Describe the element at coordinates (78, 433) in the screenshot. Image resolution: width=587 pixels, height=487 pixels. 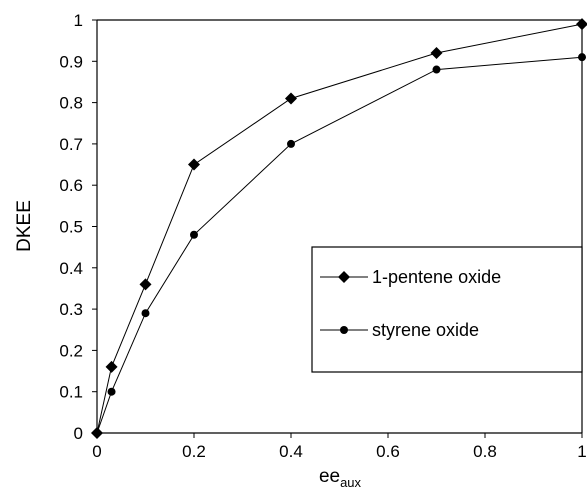
I see `y-tick-label: 0` at that location.